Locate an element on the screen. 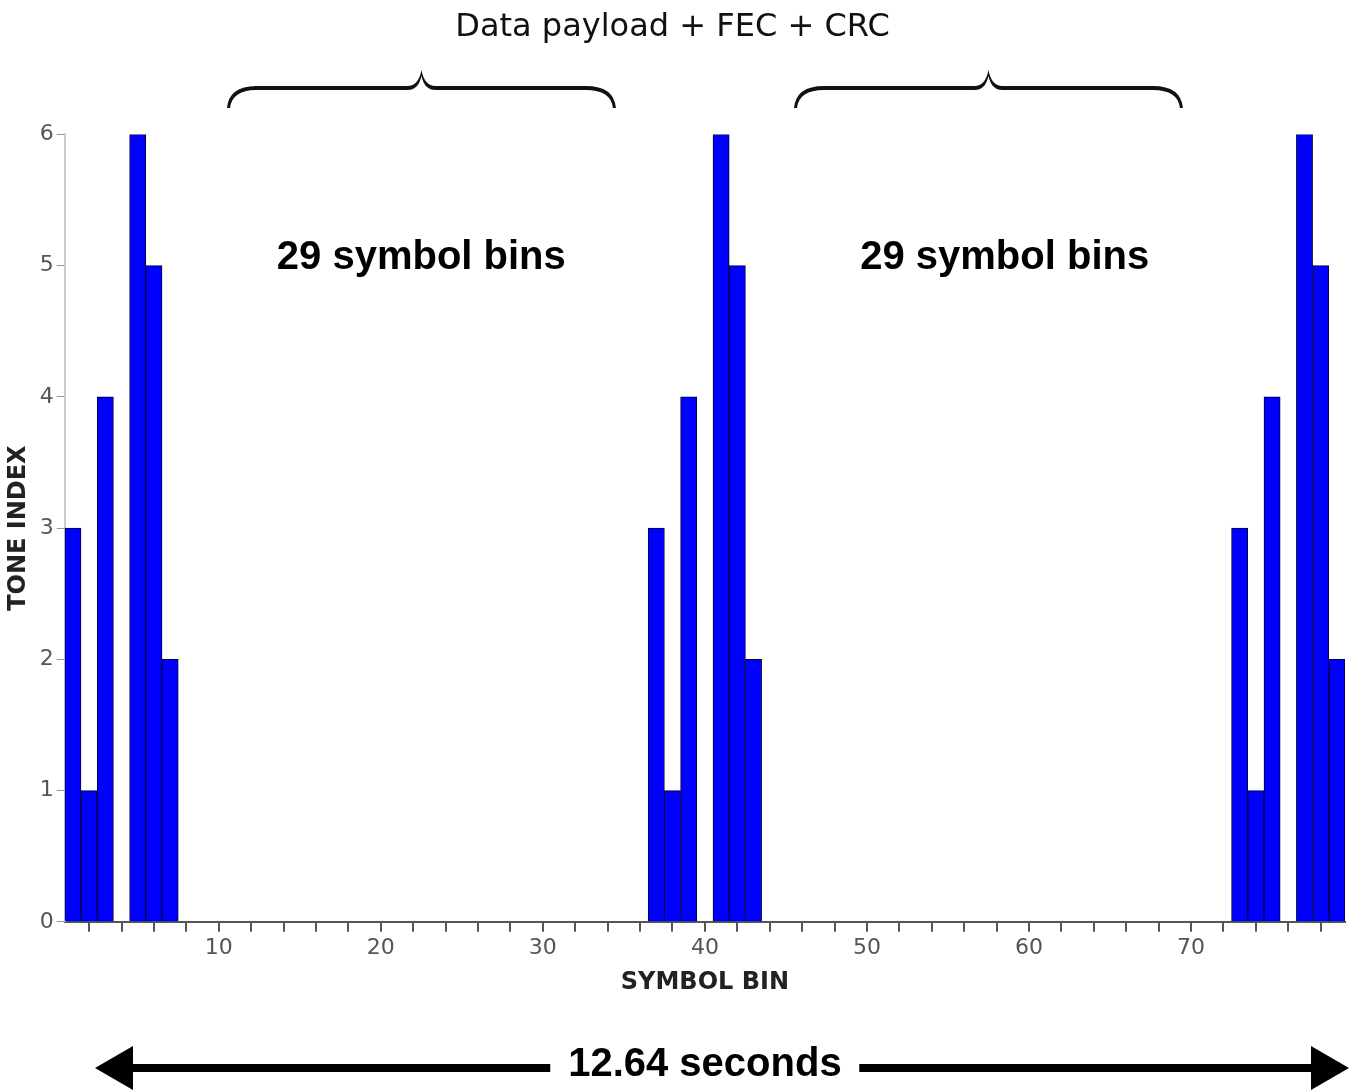  x-tick-label: 50 is located at coordinates (866, 946).